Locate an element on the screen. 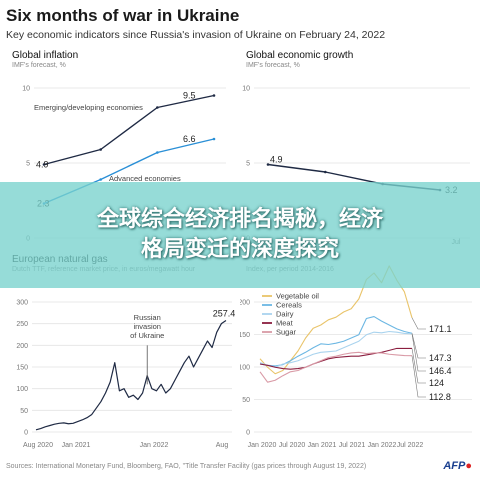 The height and width of the screenshot is (480, 480). gas-ytick-2: 100 is located at coordinates (22, 389).